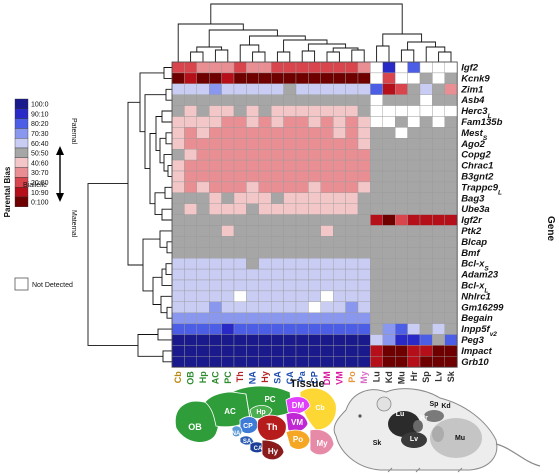 The image size is (559, 474). What do you see at coordinates (73, 131) in the screenshot?
I see `legend-paternal-label: Paternal` at bounding box center [73, 131].